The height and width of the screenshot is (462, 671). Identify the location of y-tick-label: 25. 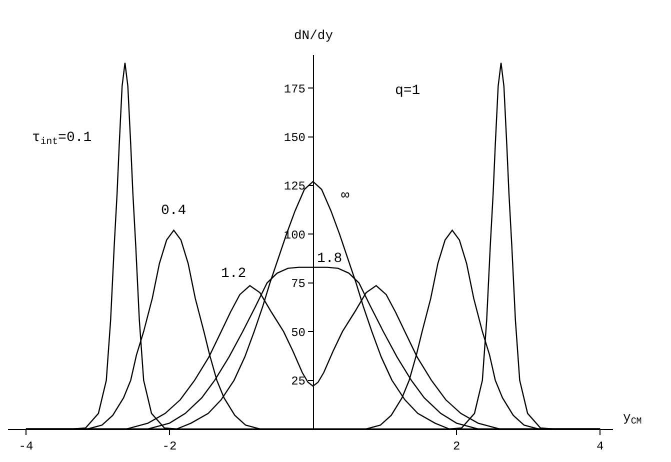
(298, 381).